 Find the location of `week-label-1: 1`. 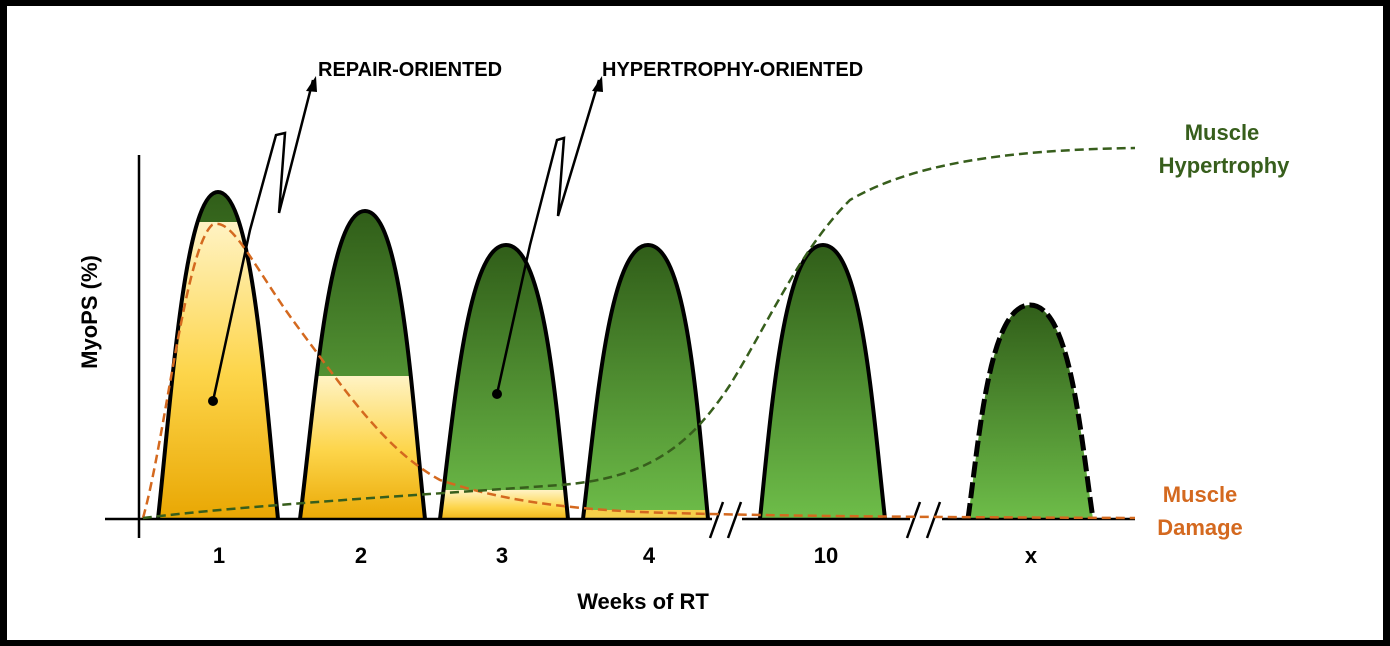

week-label-1: 1 is located at coordinates (219, 555).